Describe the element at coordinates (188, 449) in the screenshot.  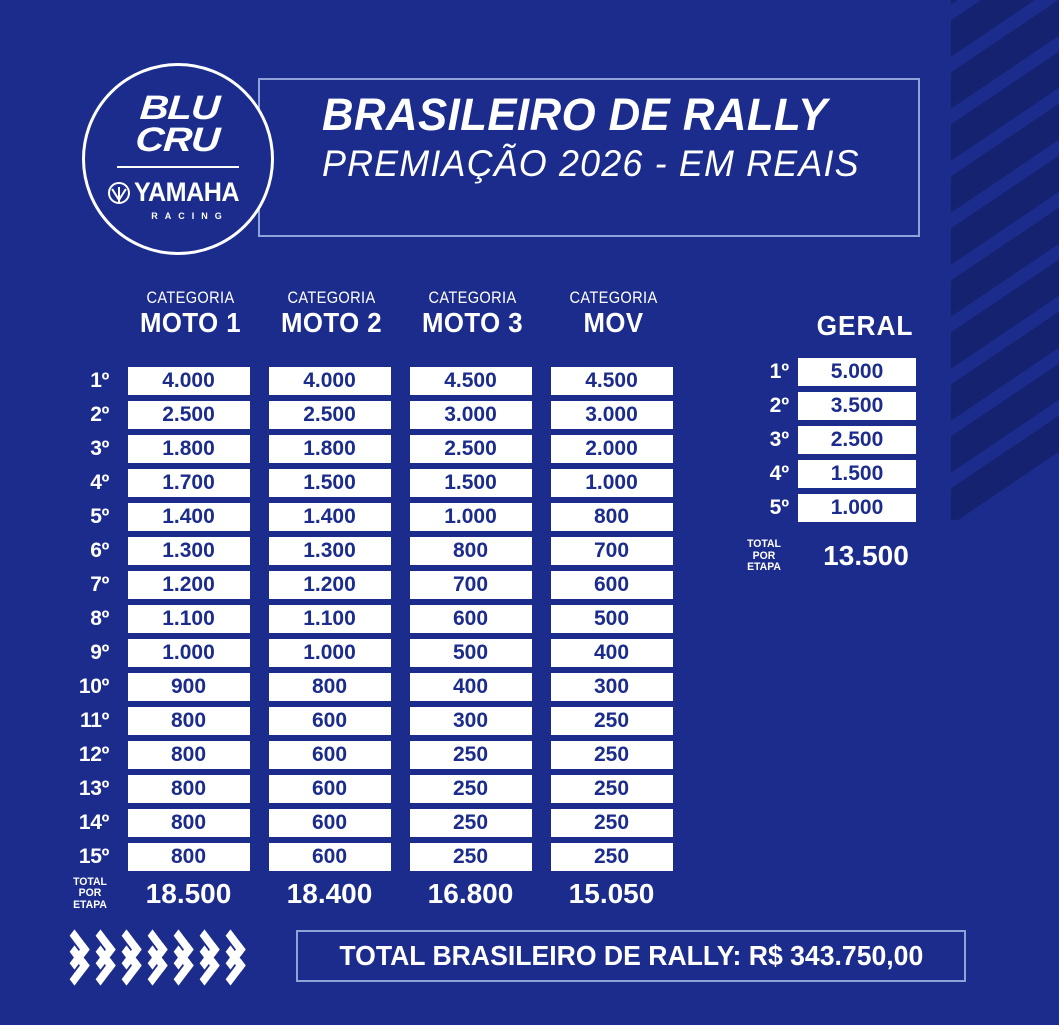
I see `cell-wrap: 1.800` at that location.